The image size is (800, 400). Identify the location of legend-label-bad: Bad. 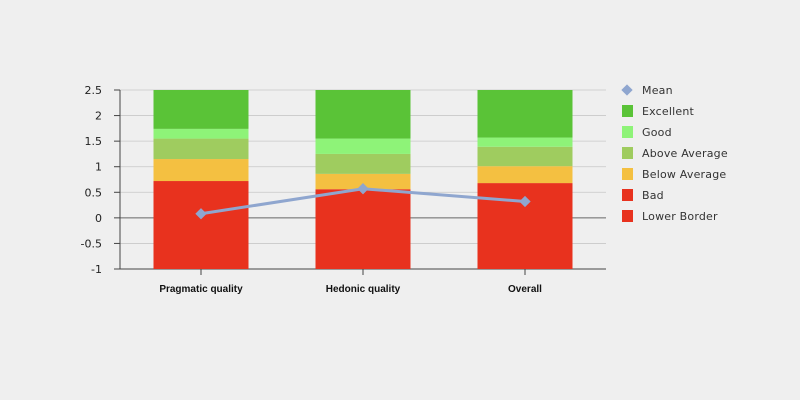
(653, 195).